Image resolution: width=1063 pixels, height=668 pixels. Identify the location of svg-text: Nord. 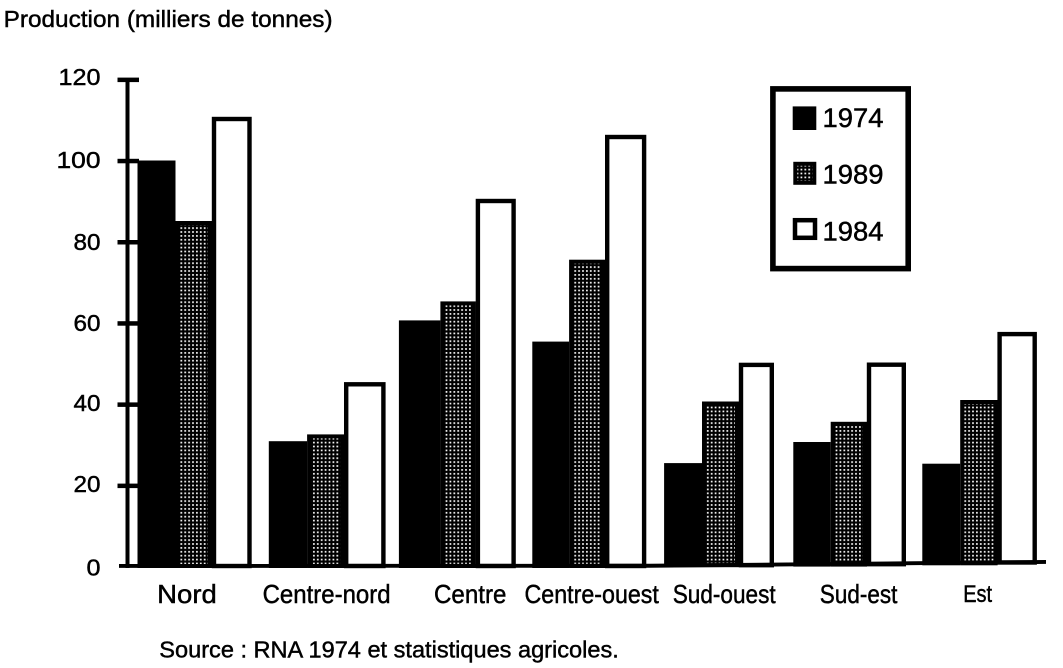
(187, 594).